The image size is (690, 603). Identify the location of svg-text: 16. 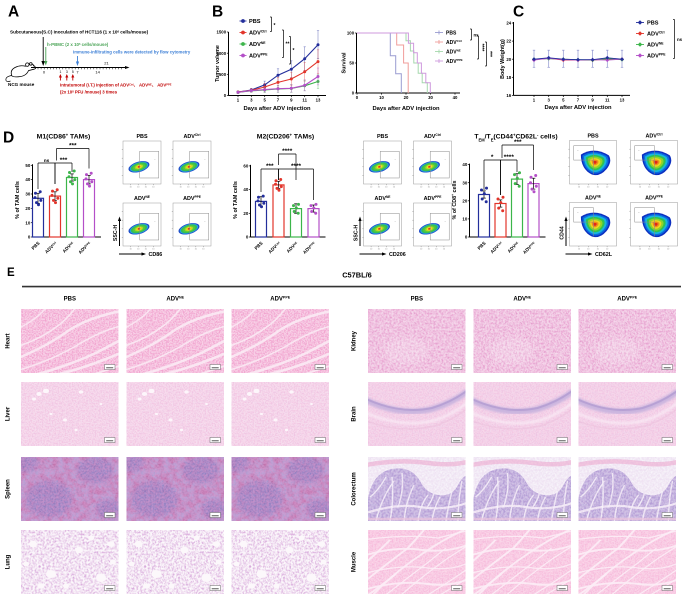
(508, 95).